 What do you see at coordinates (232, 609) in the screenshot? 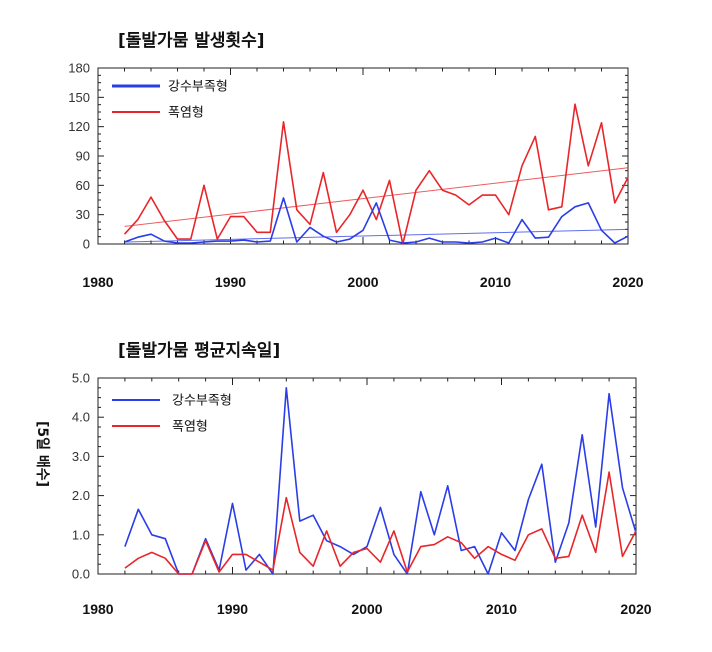
I see `x-tick-label: 1990` at bounding box center [232, 609].